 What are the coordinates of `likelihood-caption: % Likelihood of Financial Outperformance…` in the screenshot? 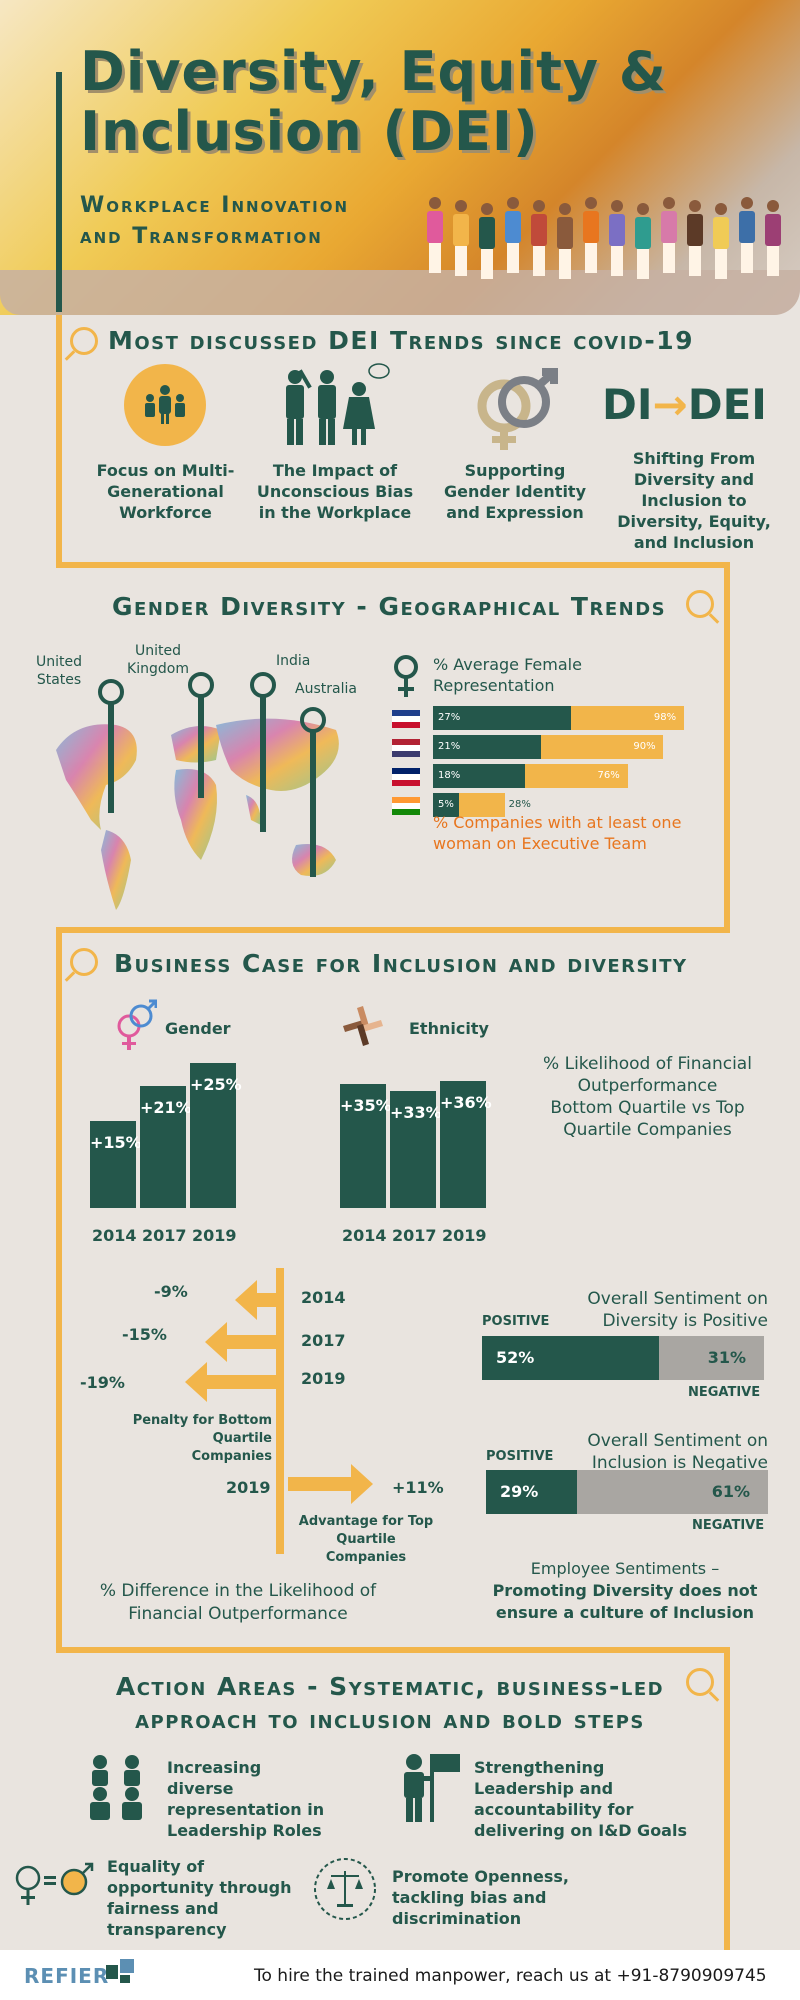 It's located at (647, 1097).